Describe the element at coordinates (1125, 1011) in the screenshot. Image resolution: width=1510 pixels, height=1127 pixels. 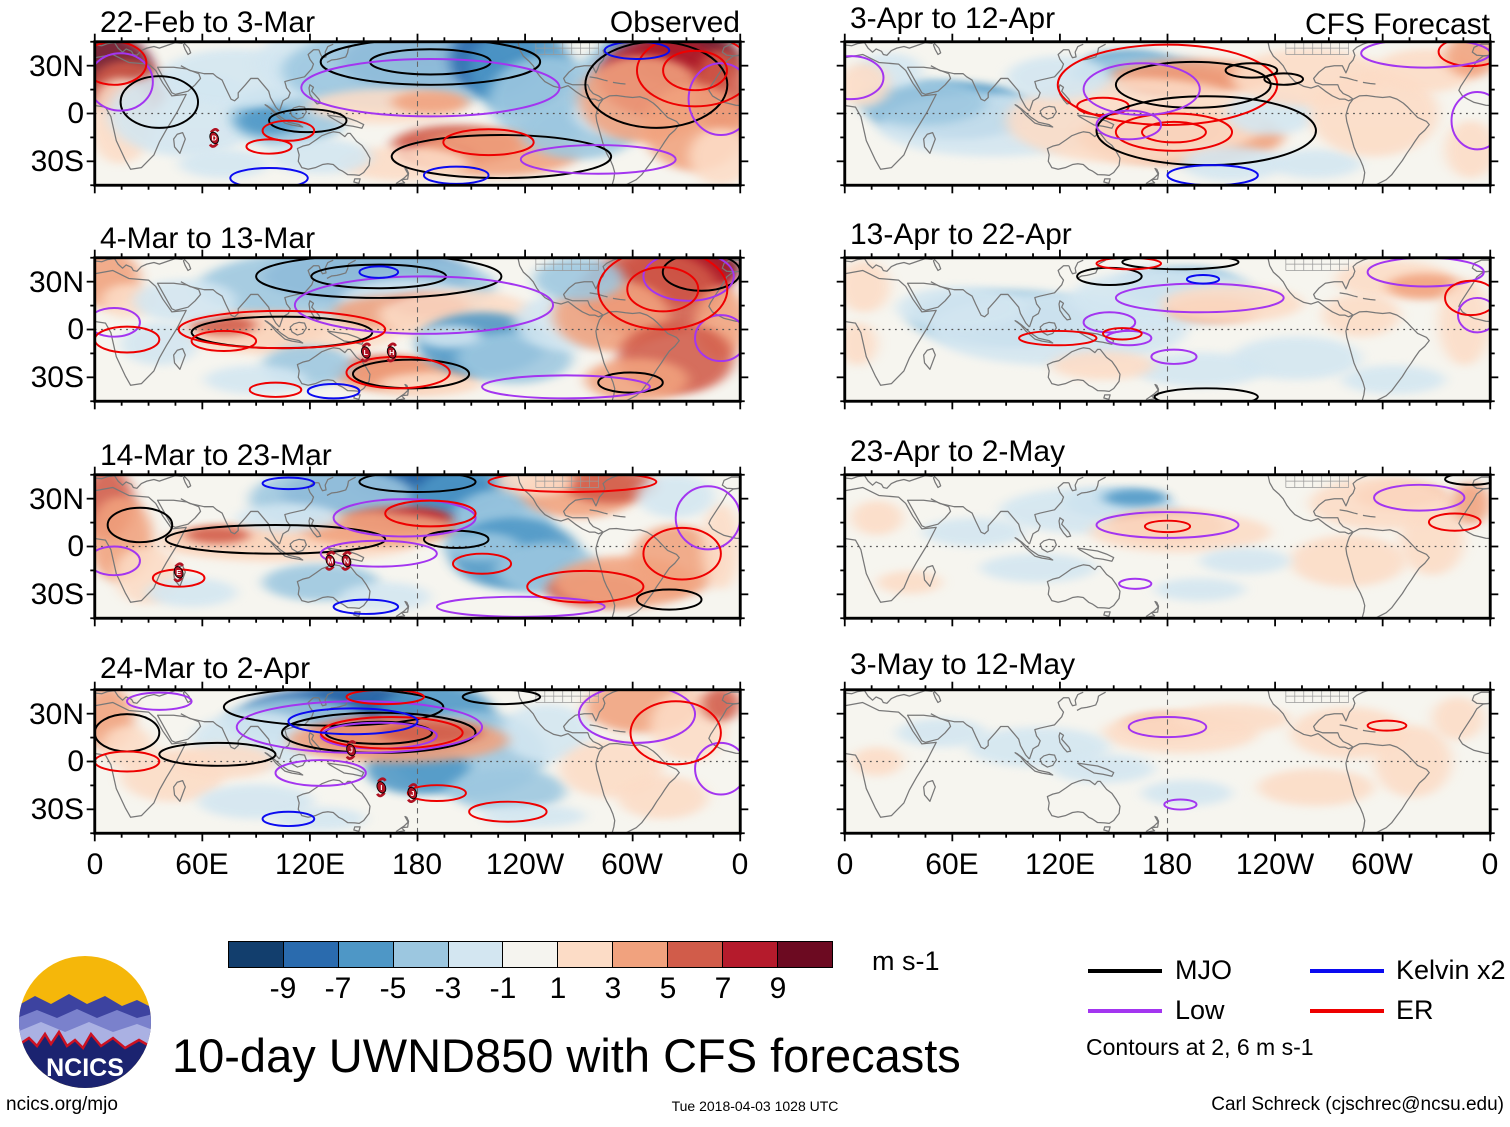
I see `legend-line-low` at that location.